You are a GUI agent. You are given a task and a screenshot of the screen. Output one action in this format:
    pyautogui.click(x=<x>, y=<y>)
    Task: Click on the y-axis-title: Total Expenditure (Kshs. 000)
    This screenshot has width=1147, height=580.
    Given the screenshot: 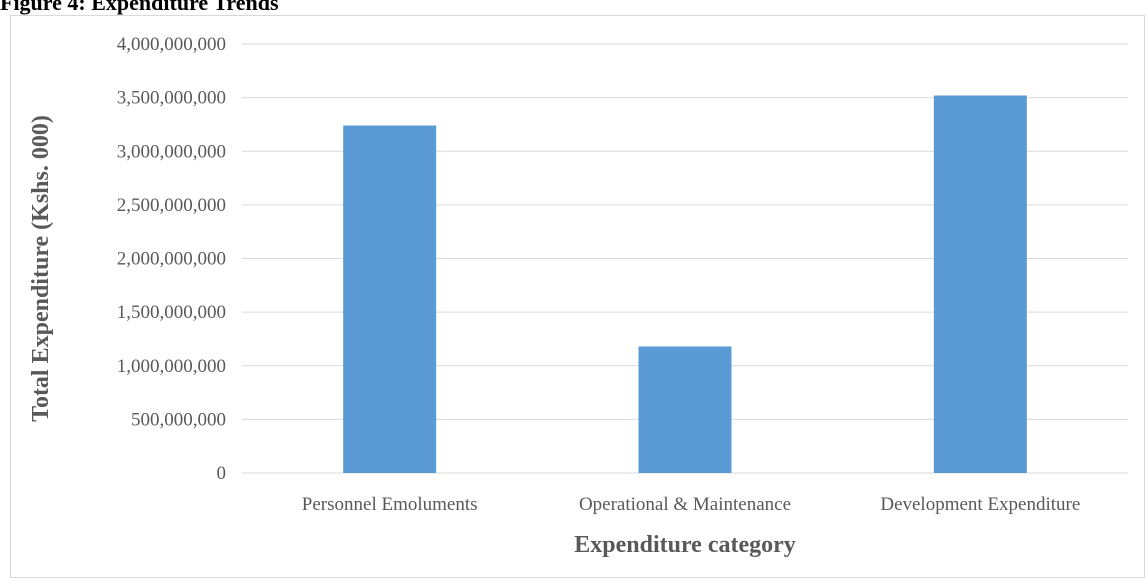 What is the action you would take?
    pyautogui.click(x=41, y=268)
    